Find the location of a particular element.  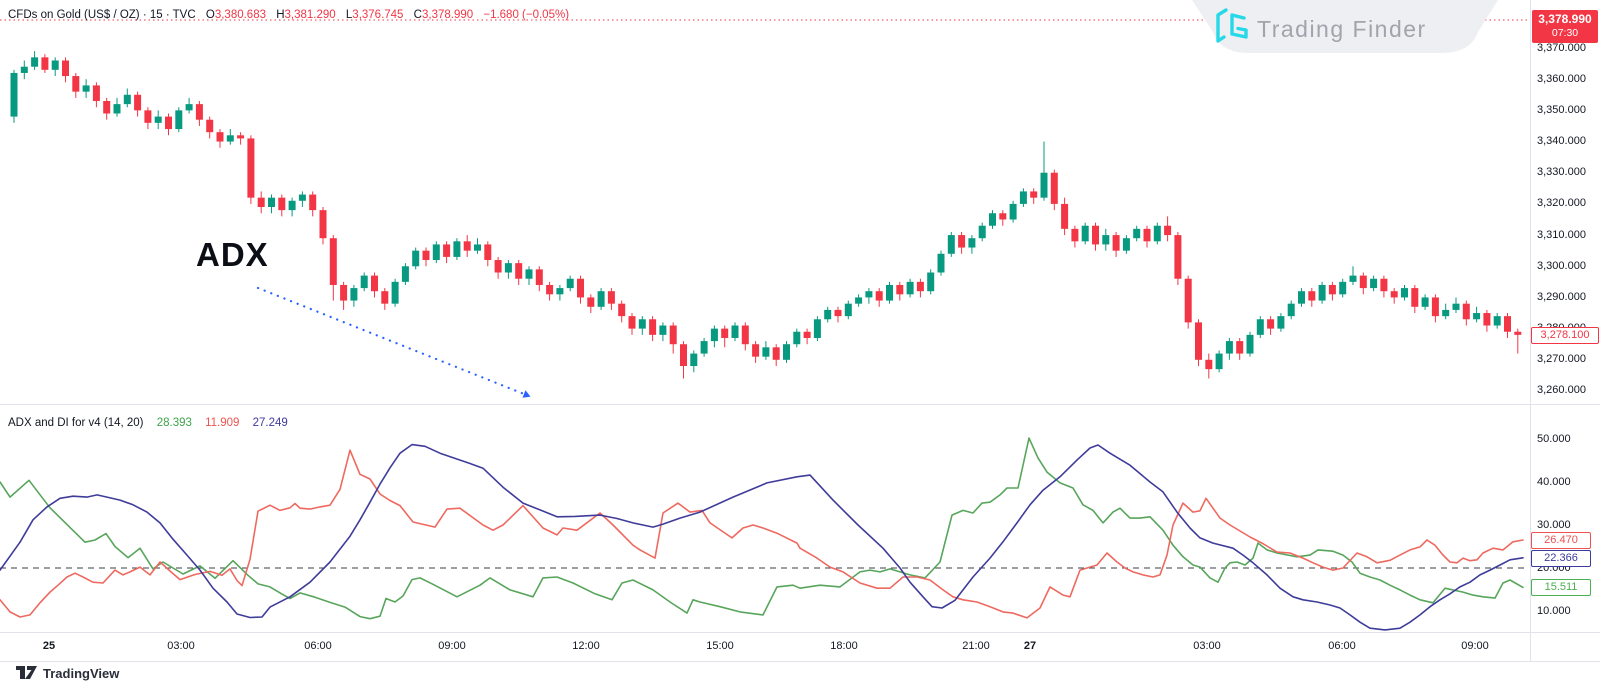

open-label: O is located at coordinates (210, 15).